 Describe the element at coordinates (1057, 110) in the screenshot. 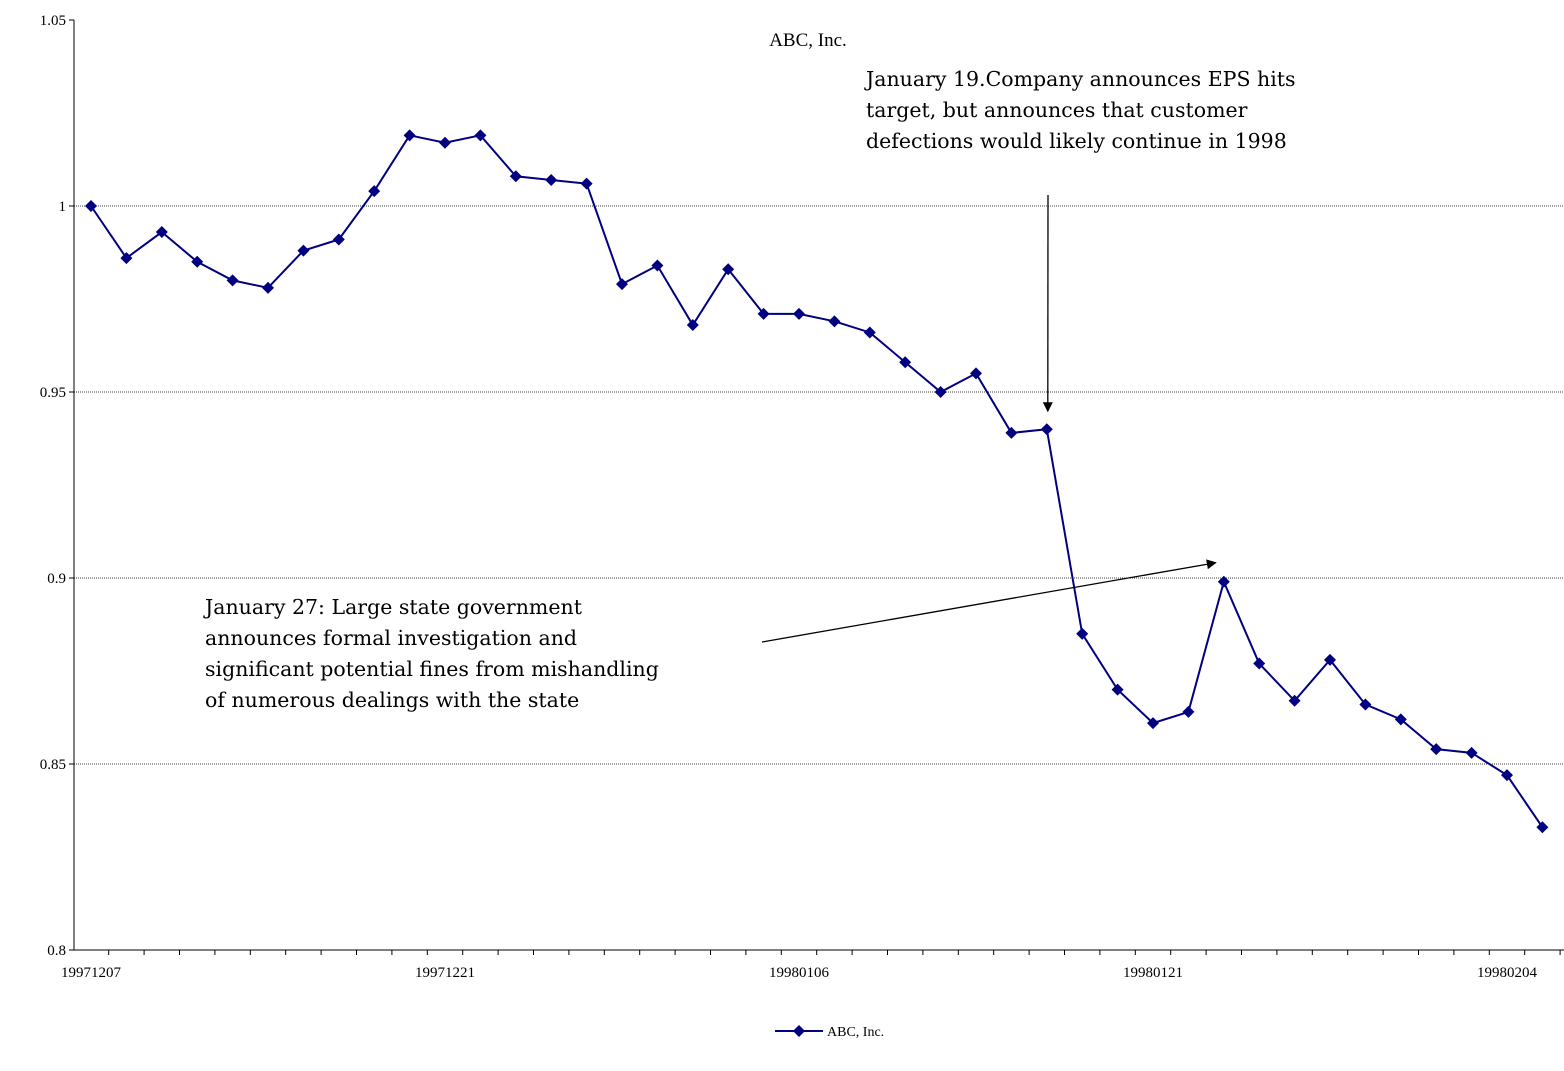

I see `annotation-line: target, but announces that customer` at that location.